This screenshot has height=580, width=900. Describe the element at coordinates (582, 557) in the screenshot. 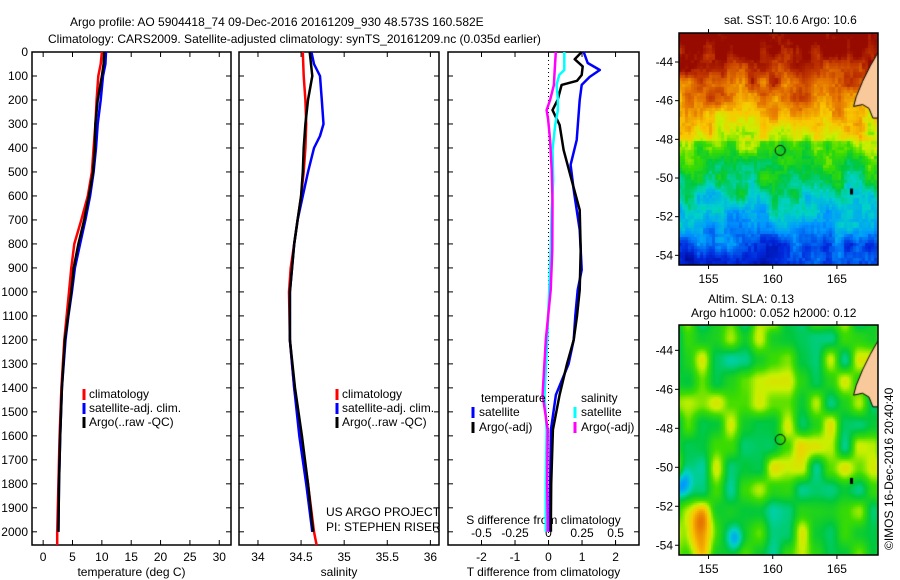

I see `x-tick-label: 1` at that location.